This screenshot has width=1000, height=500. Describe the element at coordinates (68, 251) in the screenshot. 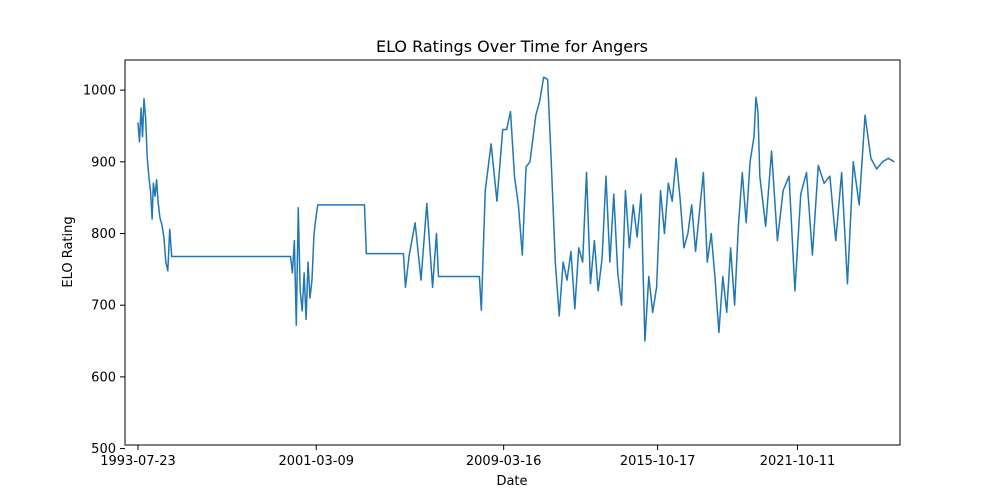

I see `y-axis-label: ELO Rating` at that location.